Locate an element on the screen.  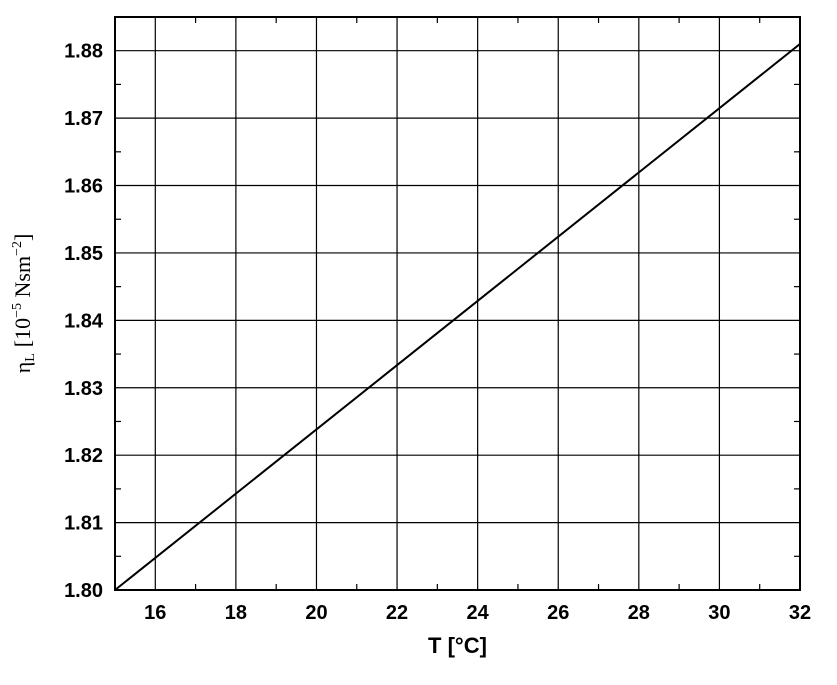
x-tick-label: 22 is located at coordinates (397, 613).